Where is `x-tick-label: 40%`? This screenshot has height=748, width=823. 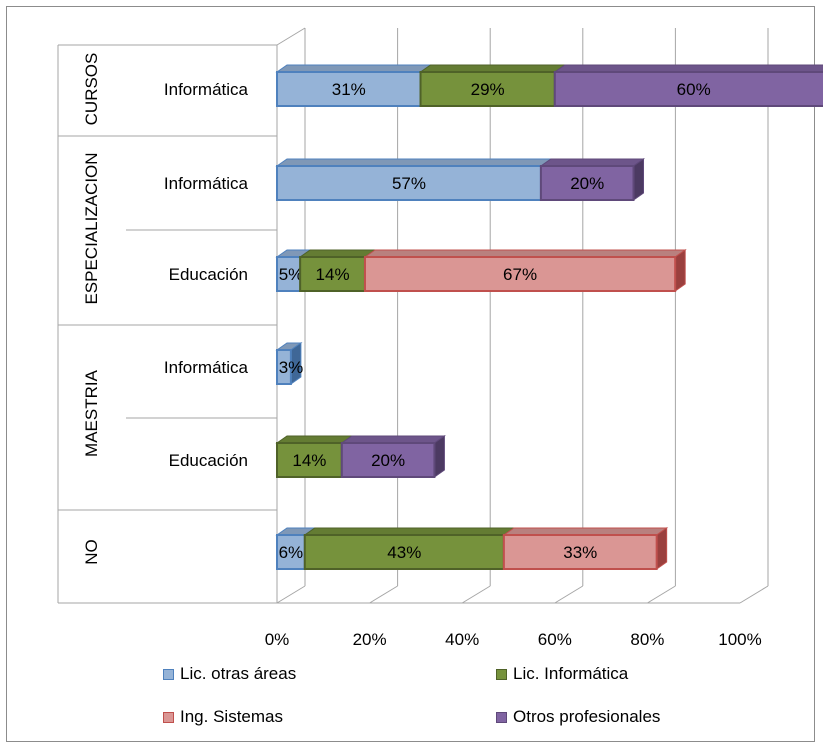 x-tick-label: 40% is located at coordinates (462, 639).